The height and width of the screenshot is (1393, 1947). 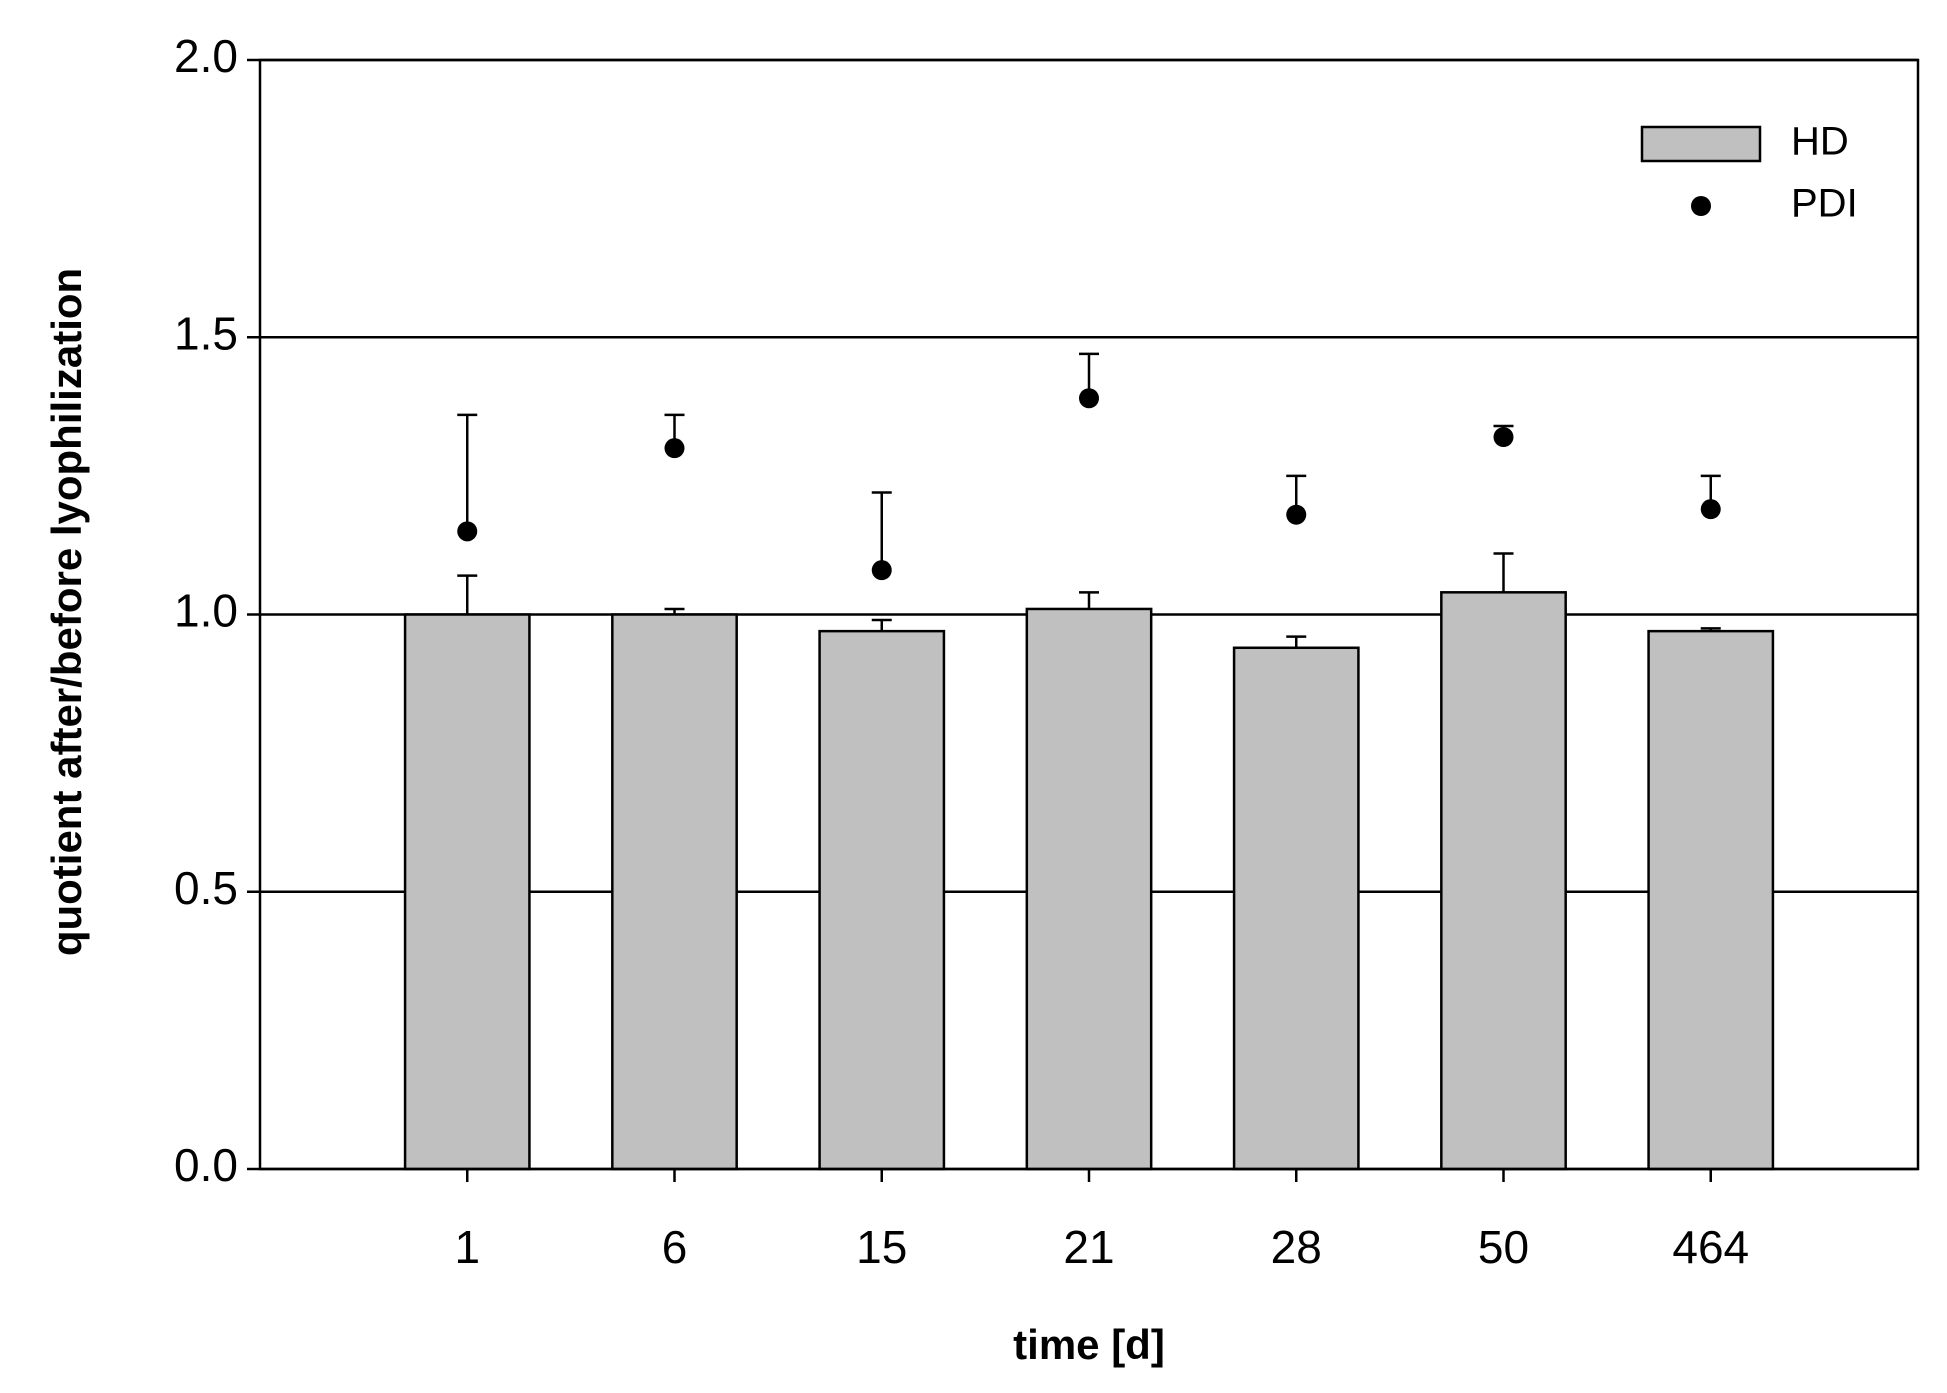 I want to click on legend-label: PDI, so click(x=1824, y=204).